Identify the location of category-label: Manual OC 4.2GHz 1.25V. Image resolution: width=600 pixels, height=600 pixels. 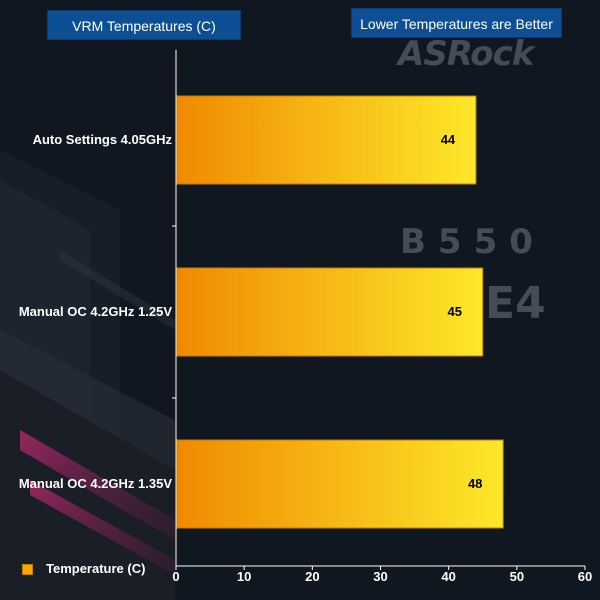
(95, 311).